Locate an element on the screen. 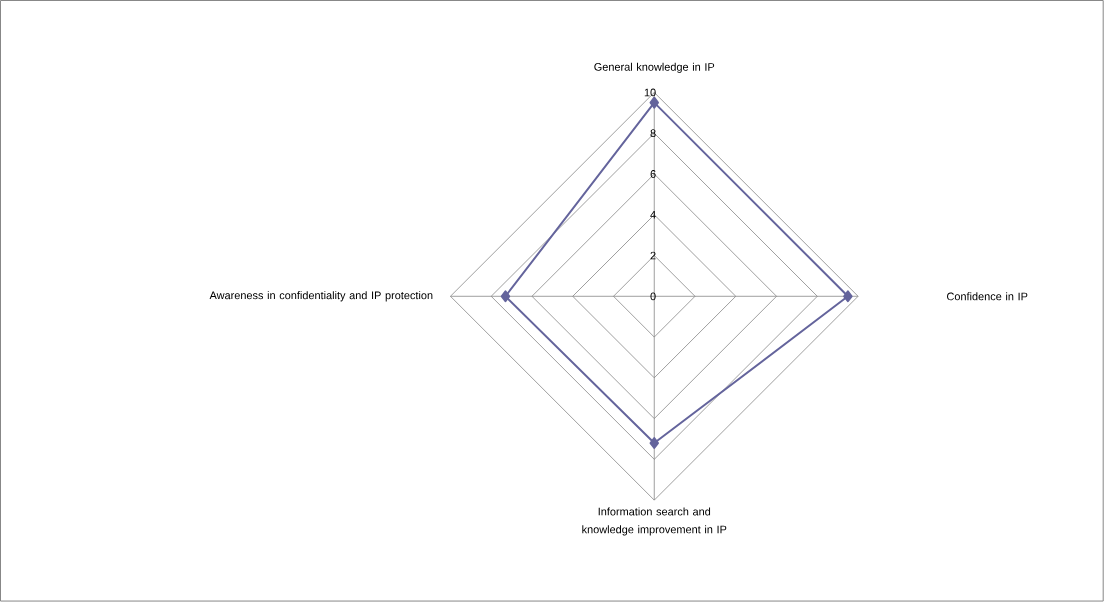  y-tick-label: 6 is located at coordinates (653, 174).